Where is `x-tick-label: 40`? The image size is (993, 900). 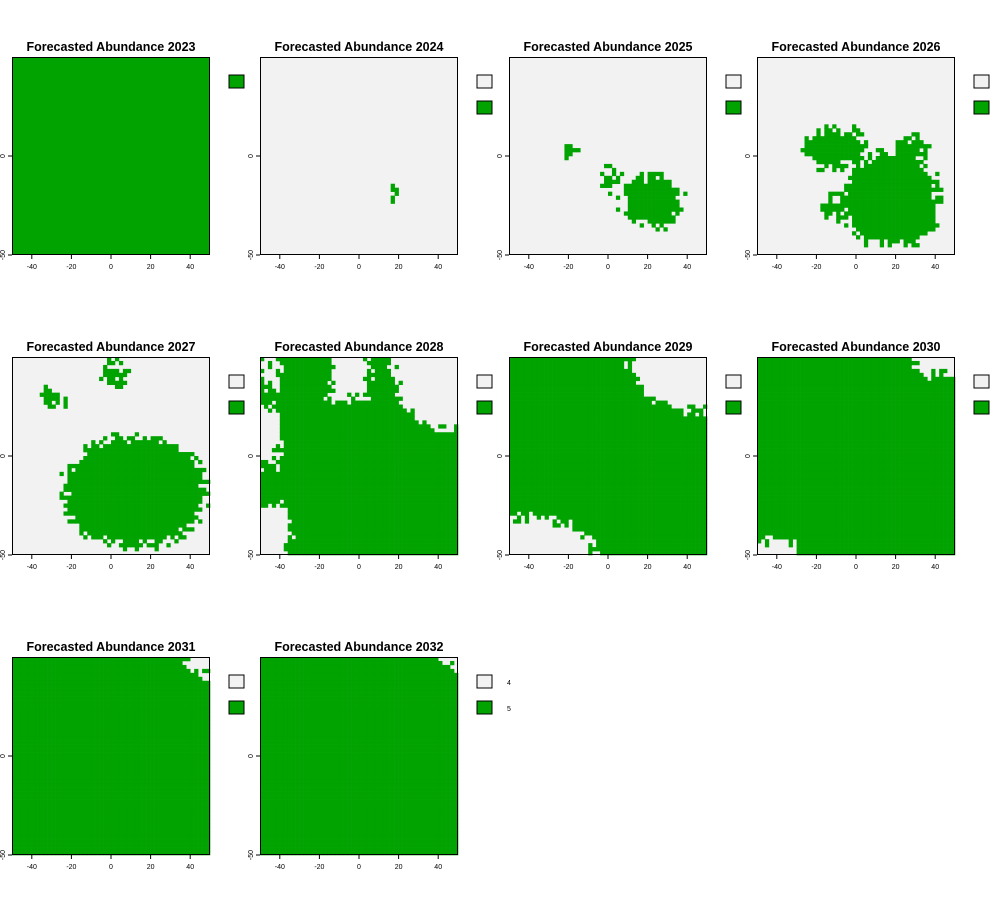
x-tick-label: 40 is located at coordinates (438, 567).